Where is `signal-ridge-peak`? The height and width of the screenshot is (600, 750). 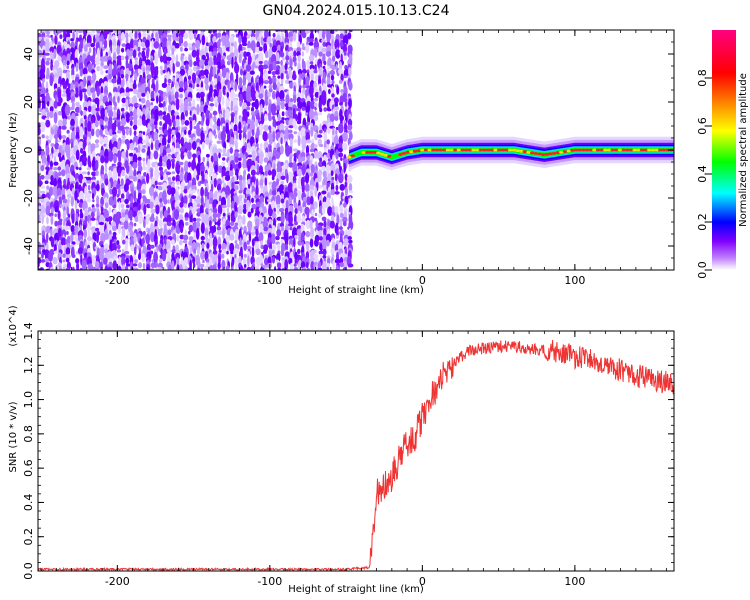
signal-ridge-peak is located at coordinates (524, 152).